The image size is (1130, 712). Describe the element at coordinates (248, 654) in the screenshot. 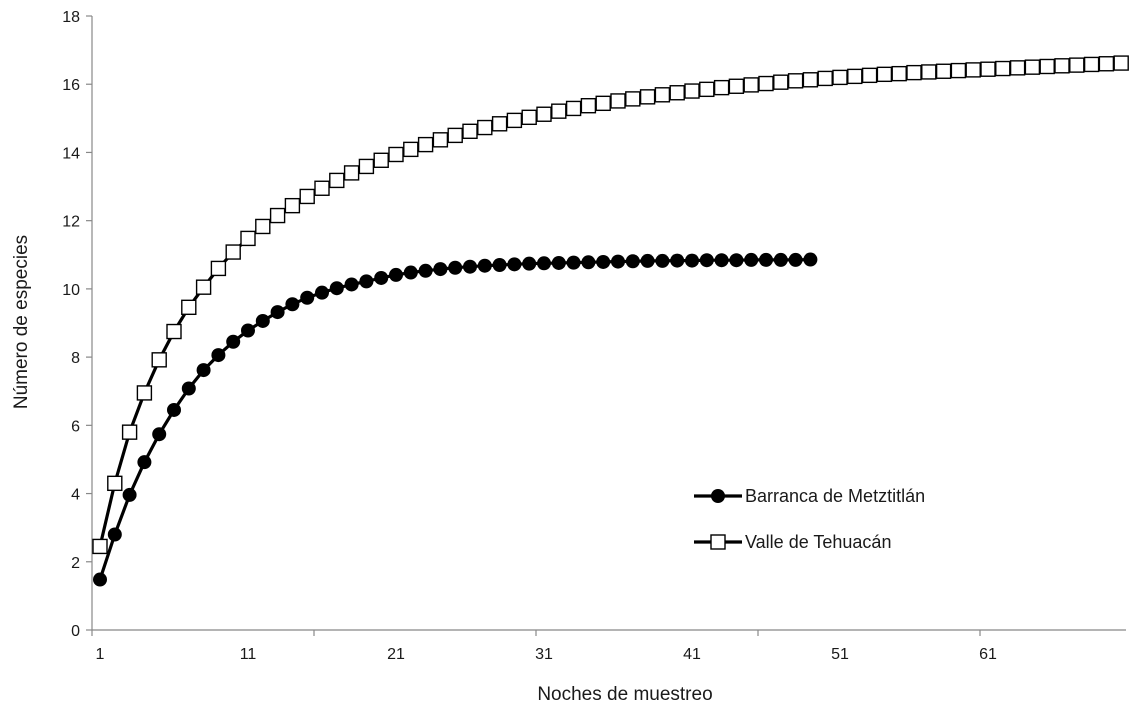

I see `x-tick-label: 11` at that location.